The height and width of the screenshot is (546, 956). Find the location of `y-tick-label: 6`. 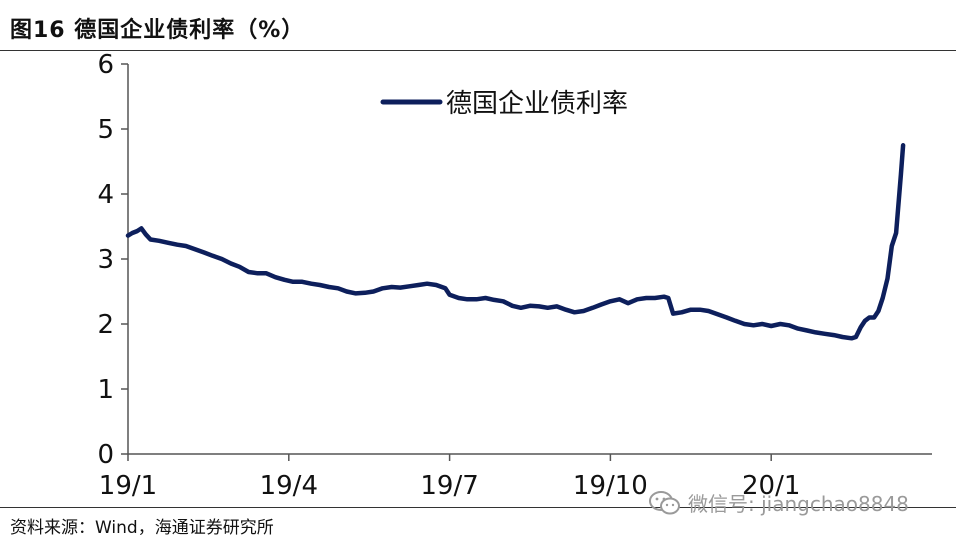

y-tick-label: 6 is located at coordinates (105, 65).